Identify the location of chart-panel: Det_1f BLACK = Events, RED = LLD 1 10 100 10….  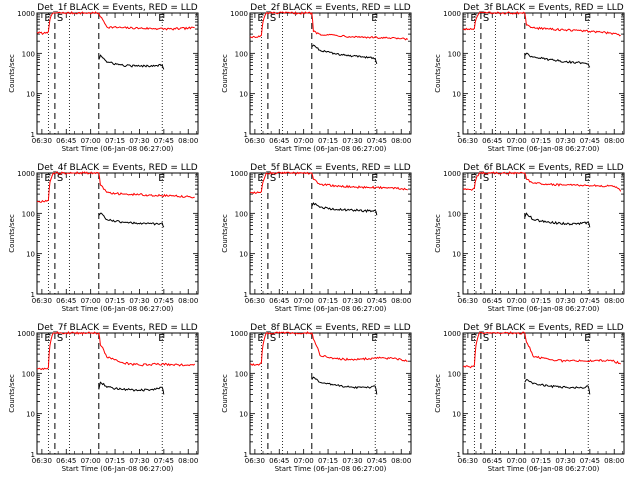
(103, 78).